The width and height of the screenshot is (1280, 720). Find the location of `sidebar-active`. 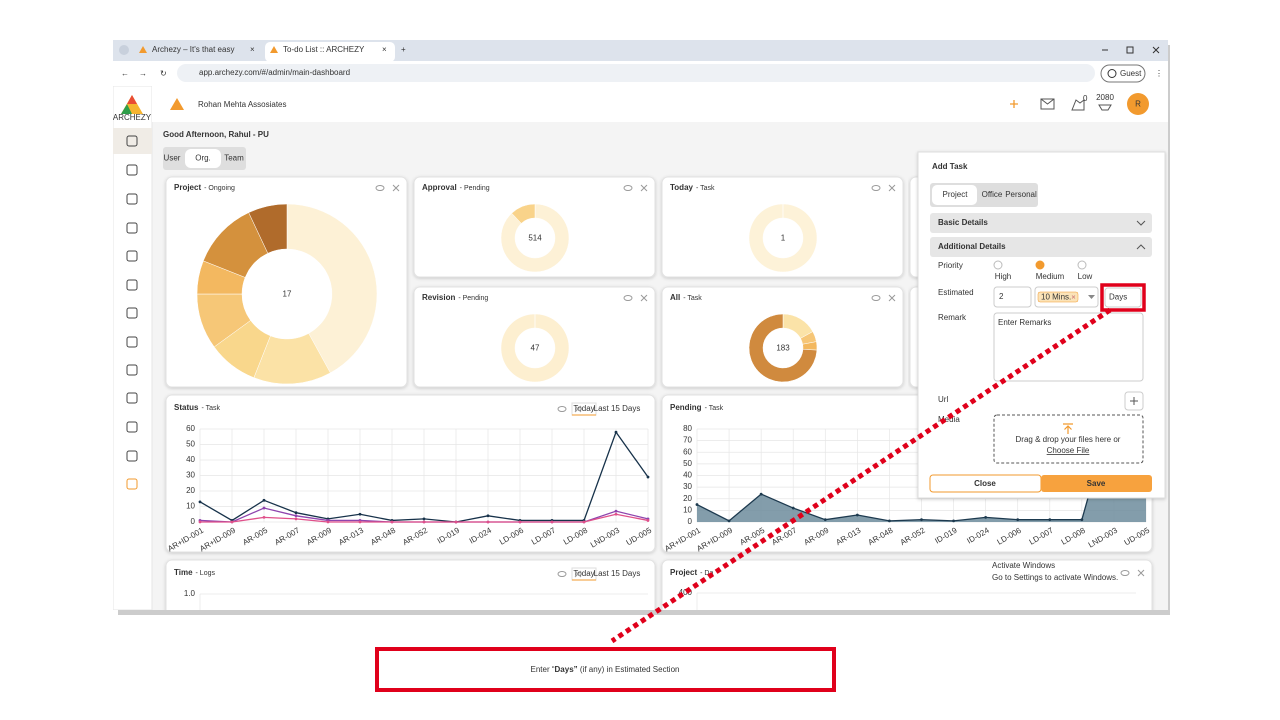

sidebar-active is located at coordinates (132, 141).